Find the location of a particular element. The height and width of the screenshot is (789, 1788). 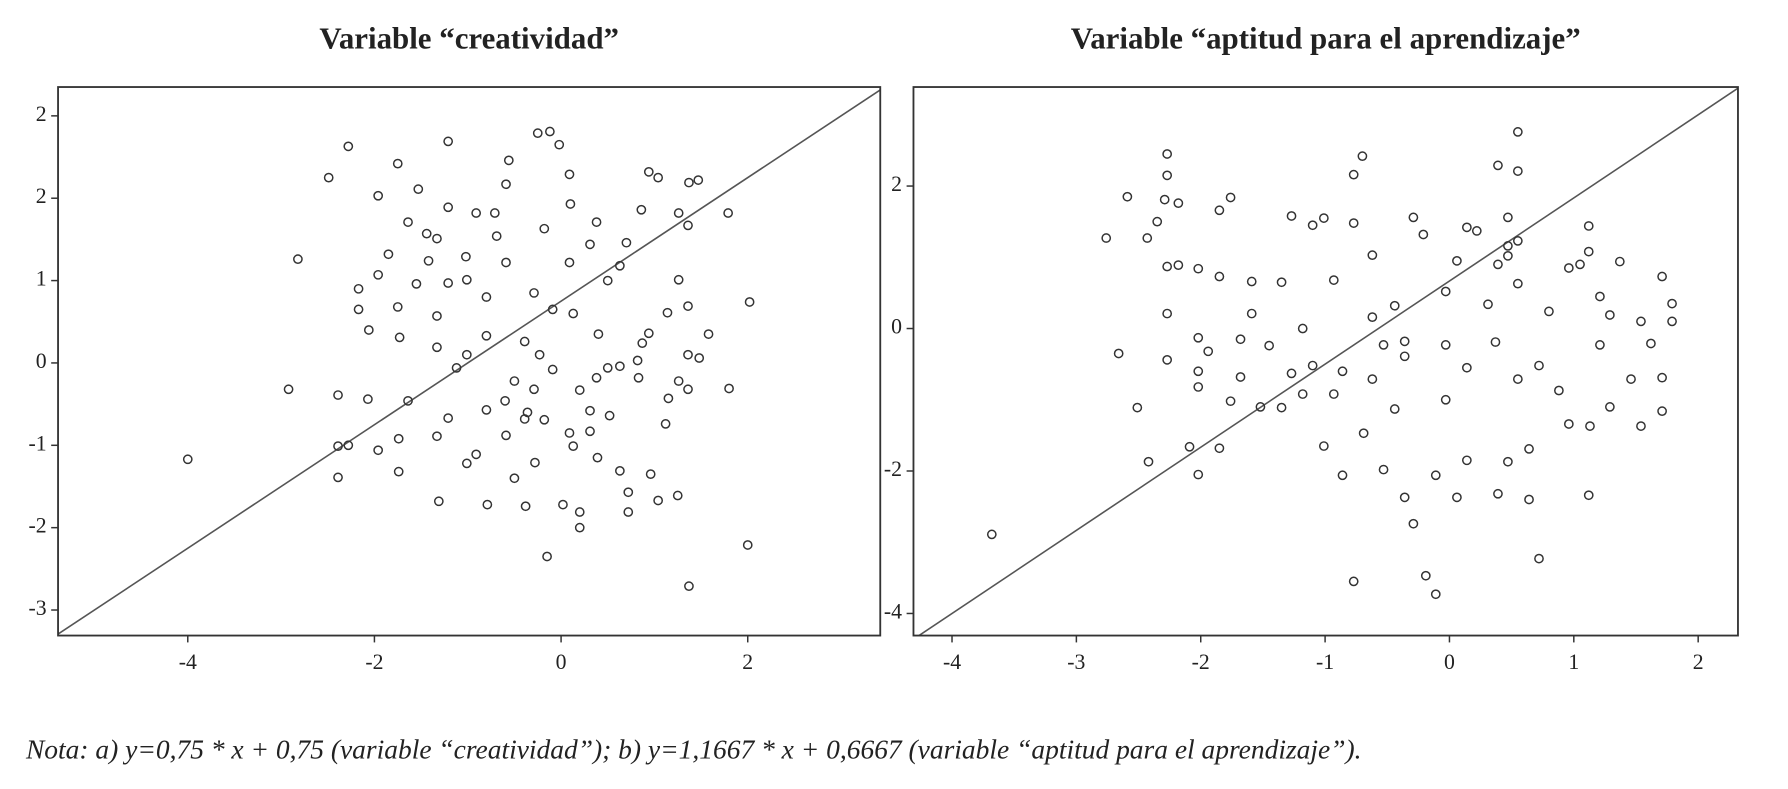

x-tick-label: 0 is located at coordinates (561, 662).